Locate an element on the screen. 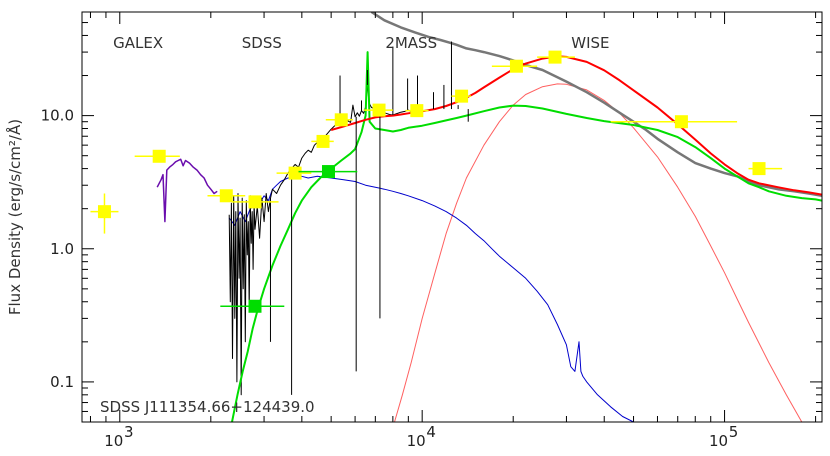 Image resolution: width=830 pixels, height=456 pixels. x-tick-label-exponent: 5 is located at coordinates (734, 432).